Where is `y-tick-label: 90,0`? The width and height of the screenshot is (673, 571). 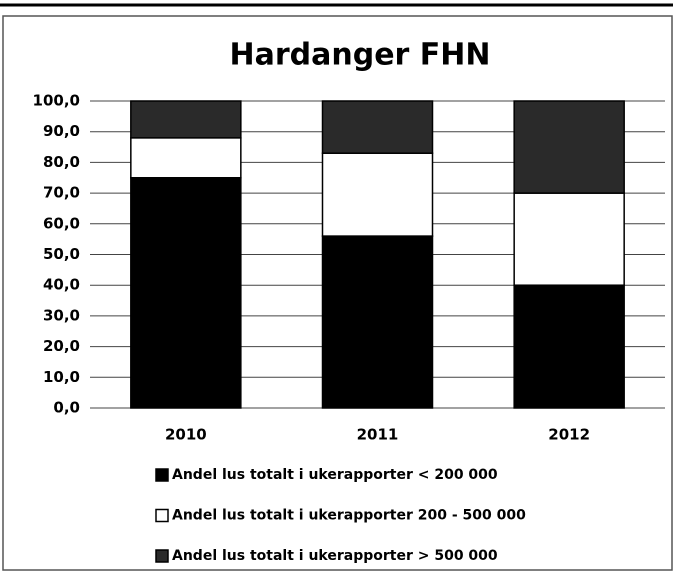
y-tick-label: 90,0 is located at coordinates (61, 131).